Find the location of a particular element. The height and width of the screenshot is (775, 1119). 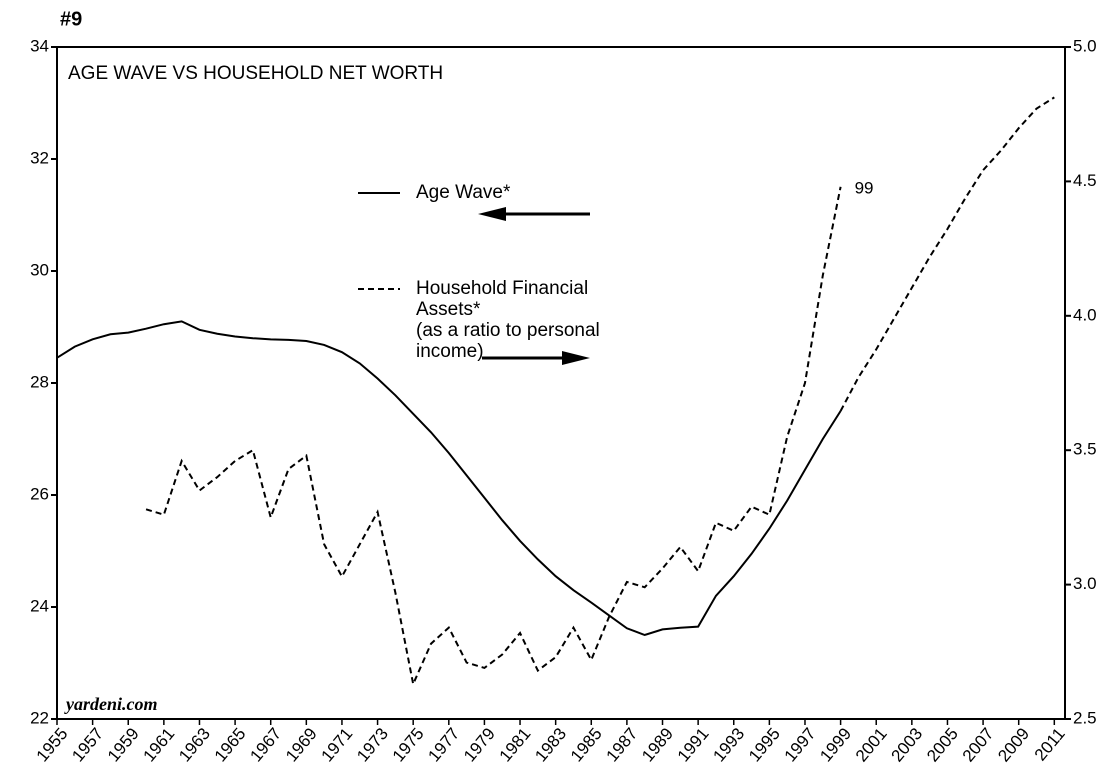

x-tick-label: 1965 is located at coordinates (230, 744).